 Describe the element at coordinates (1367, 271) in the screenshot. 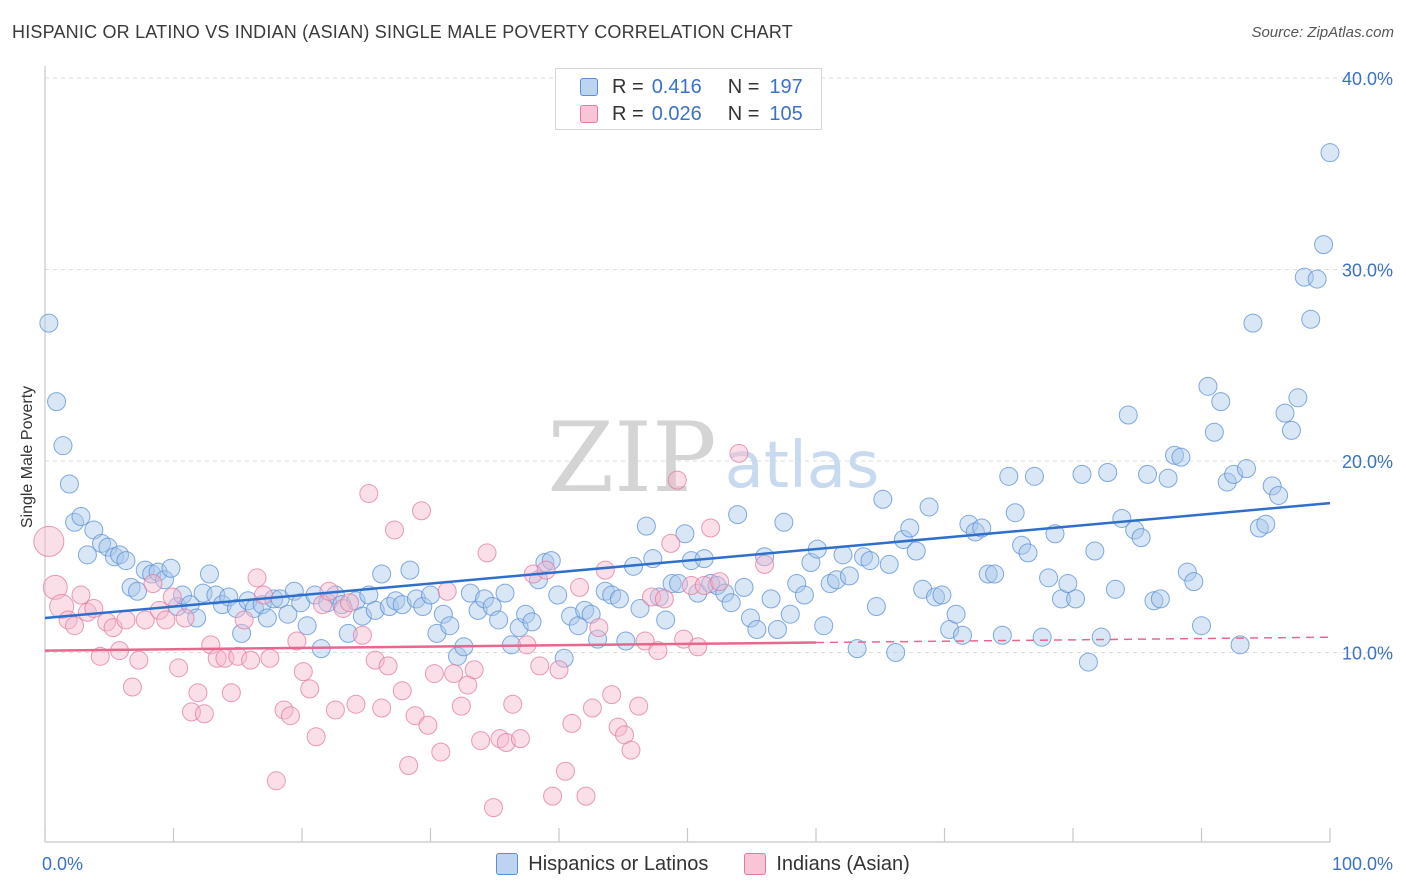

I see `y-tick-label: 30.0%` at that location.